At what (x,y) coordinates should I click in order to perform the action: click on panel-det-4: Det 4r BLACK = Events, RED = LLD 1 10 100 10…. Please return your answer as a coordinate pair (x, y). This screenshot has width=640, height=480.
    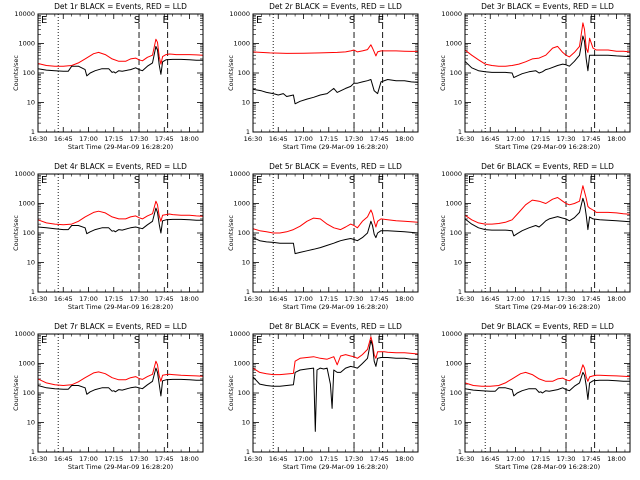
    Looking at the image, I should click on (108, 236).